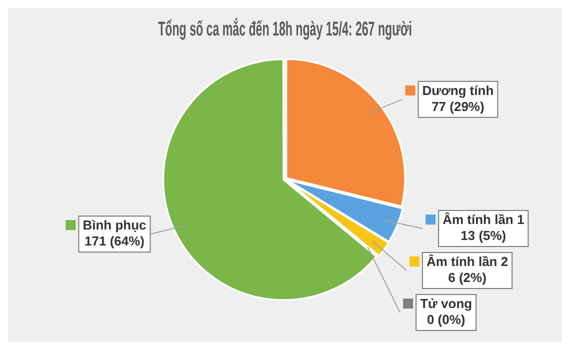 This screenshot has height=350, width=570. Describe the element at coordinates (483, 236) in the screenshot. I see `data-label: 13 (5%)` at that location.